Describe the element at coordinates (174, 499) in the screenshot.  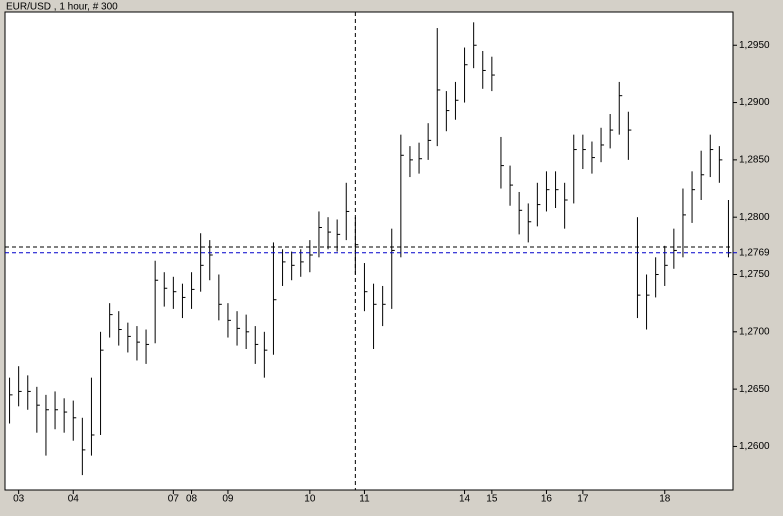
I see `x-tick-label: 07` at that location.